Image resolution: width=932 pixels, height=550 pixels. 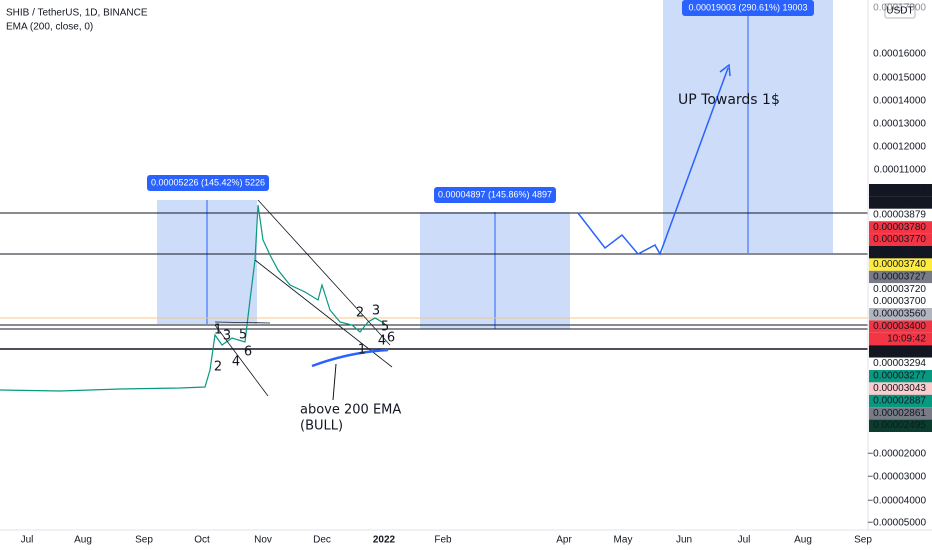 What do you see at coordinates (729, 100) in the screenshot?
I see `annotation: UP Towards 1$` at bounding box center [729, 100].